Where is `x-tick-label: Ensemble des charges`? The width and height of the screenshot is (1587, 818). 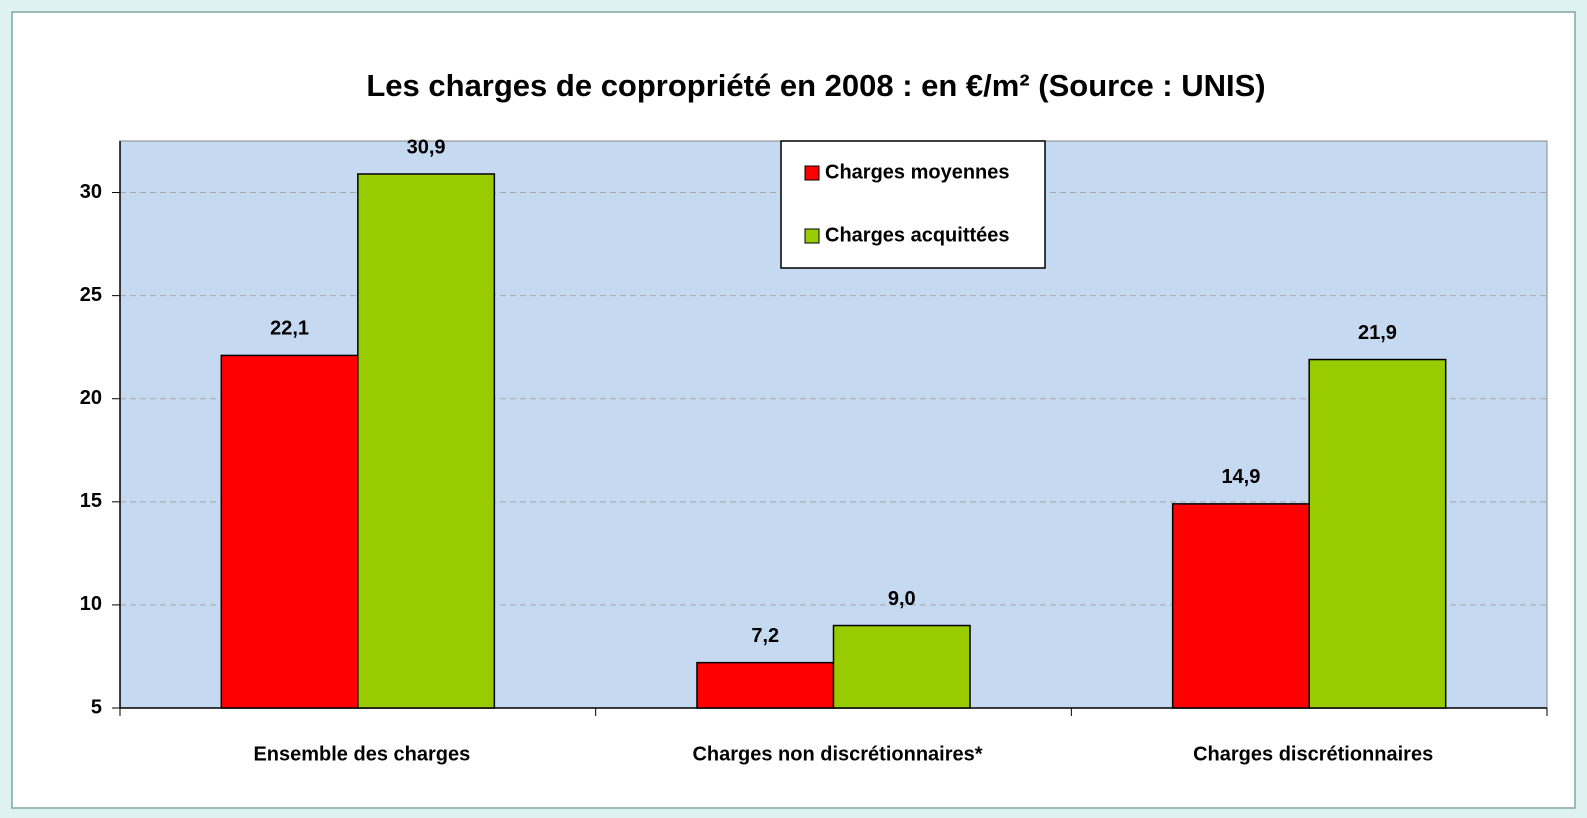
x-tick-label: Ensemble des charges is located at coordinates (361, 754).